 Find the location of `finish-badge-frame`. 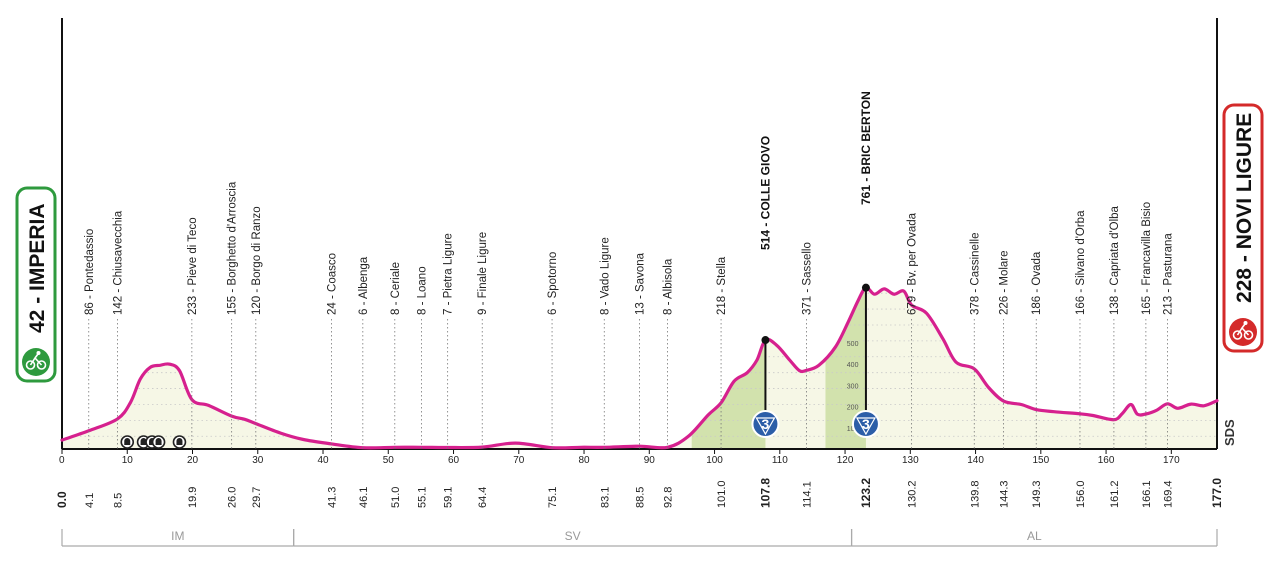

finish-badge-frame is located at coordinates (1243, 228).